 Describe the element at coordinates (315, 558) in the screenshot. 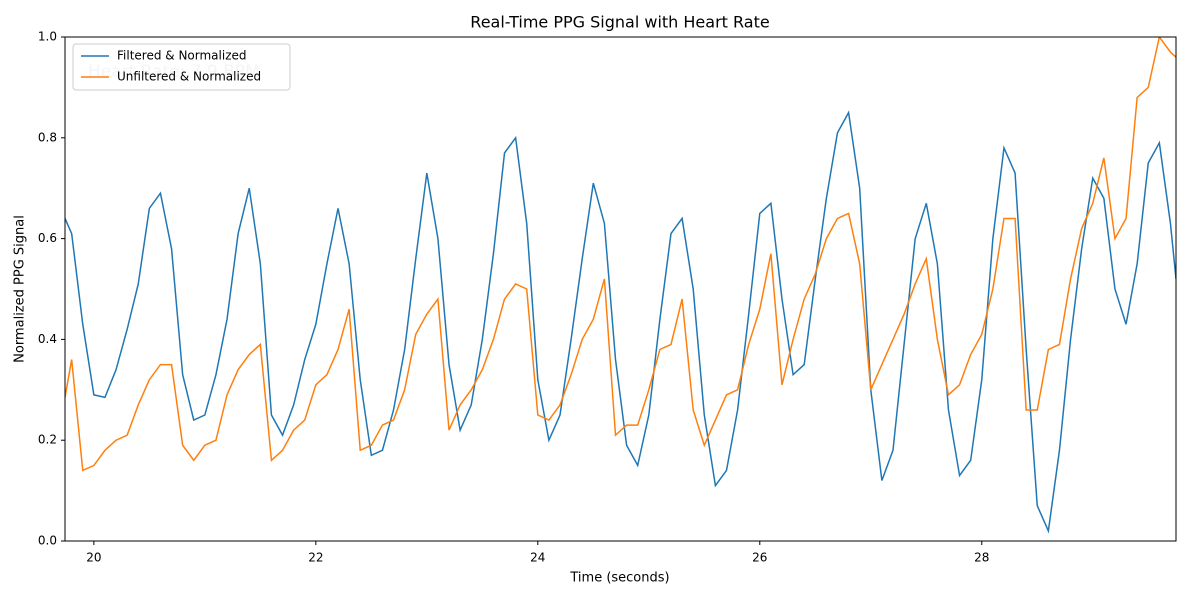

I see `x-tick-label: 22` at that location.